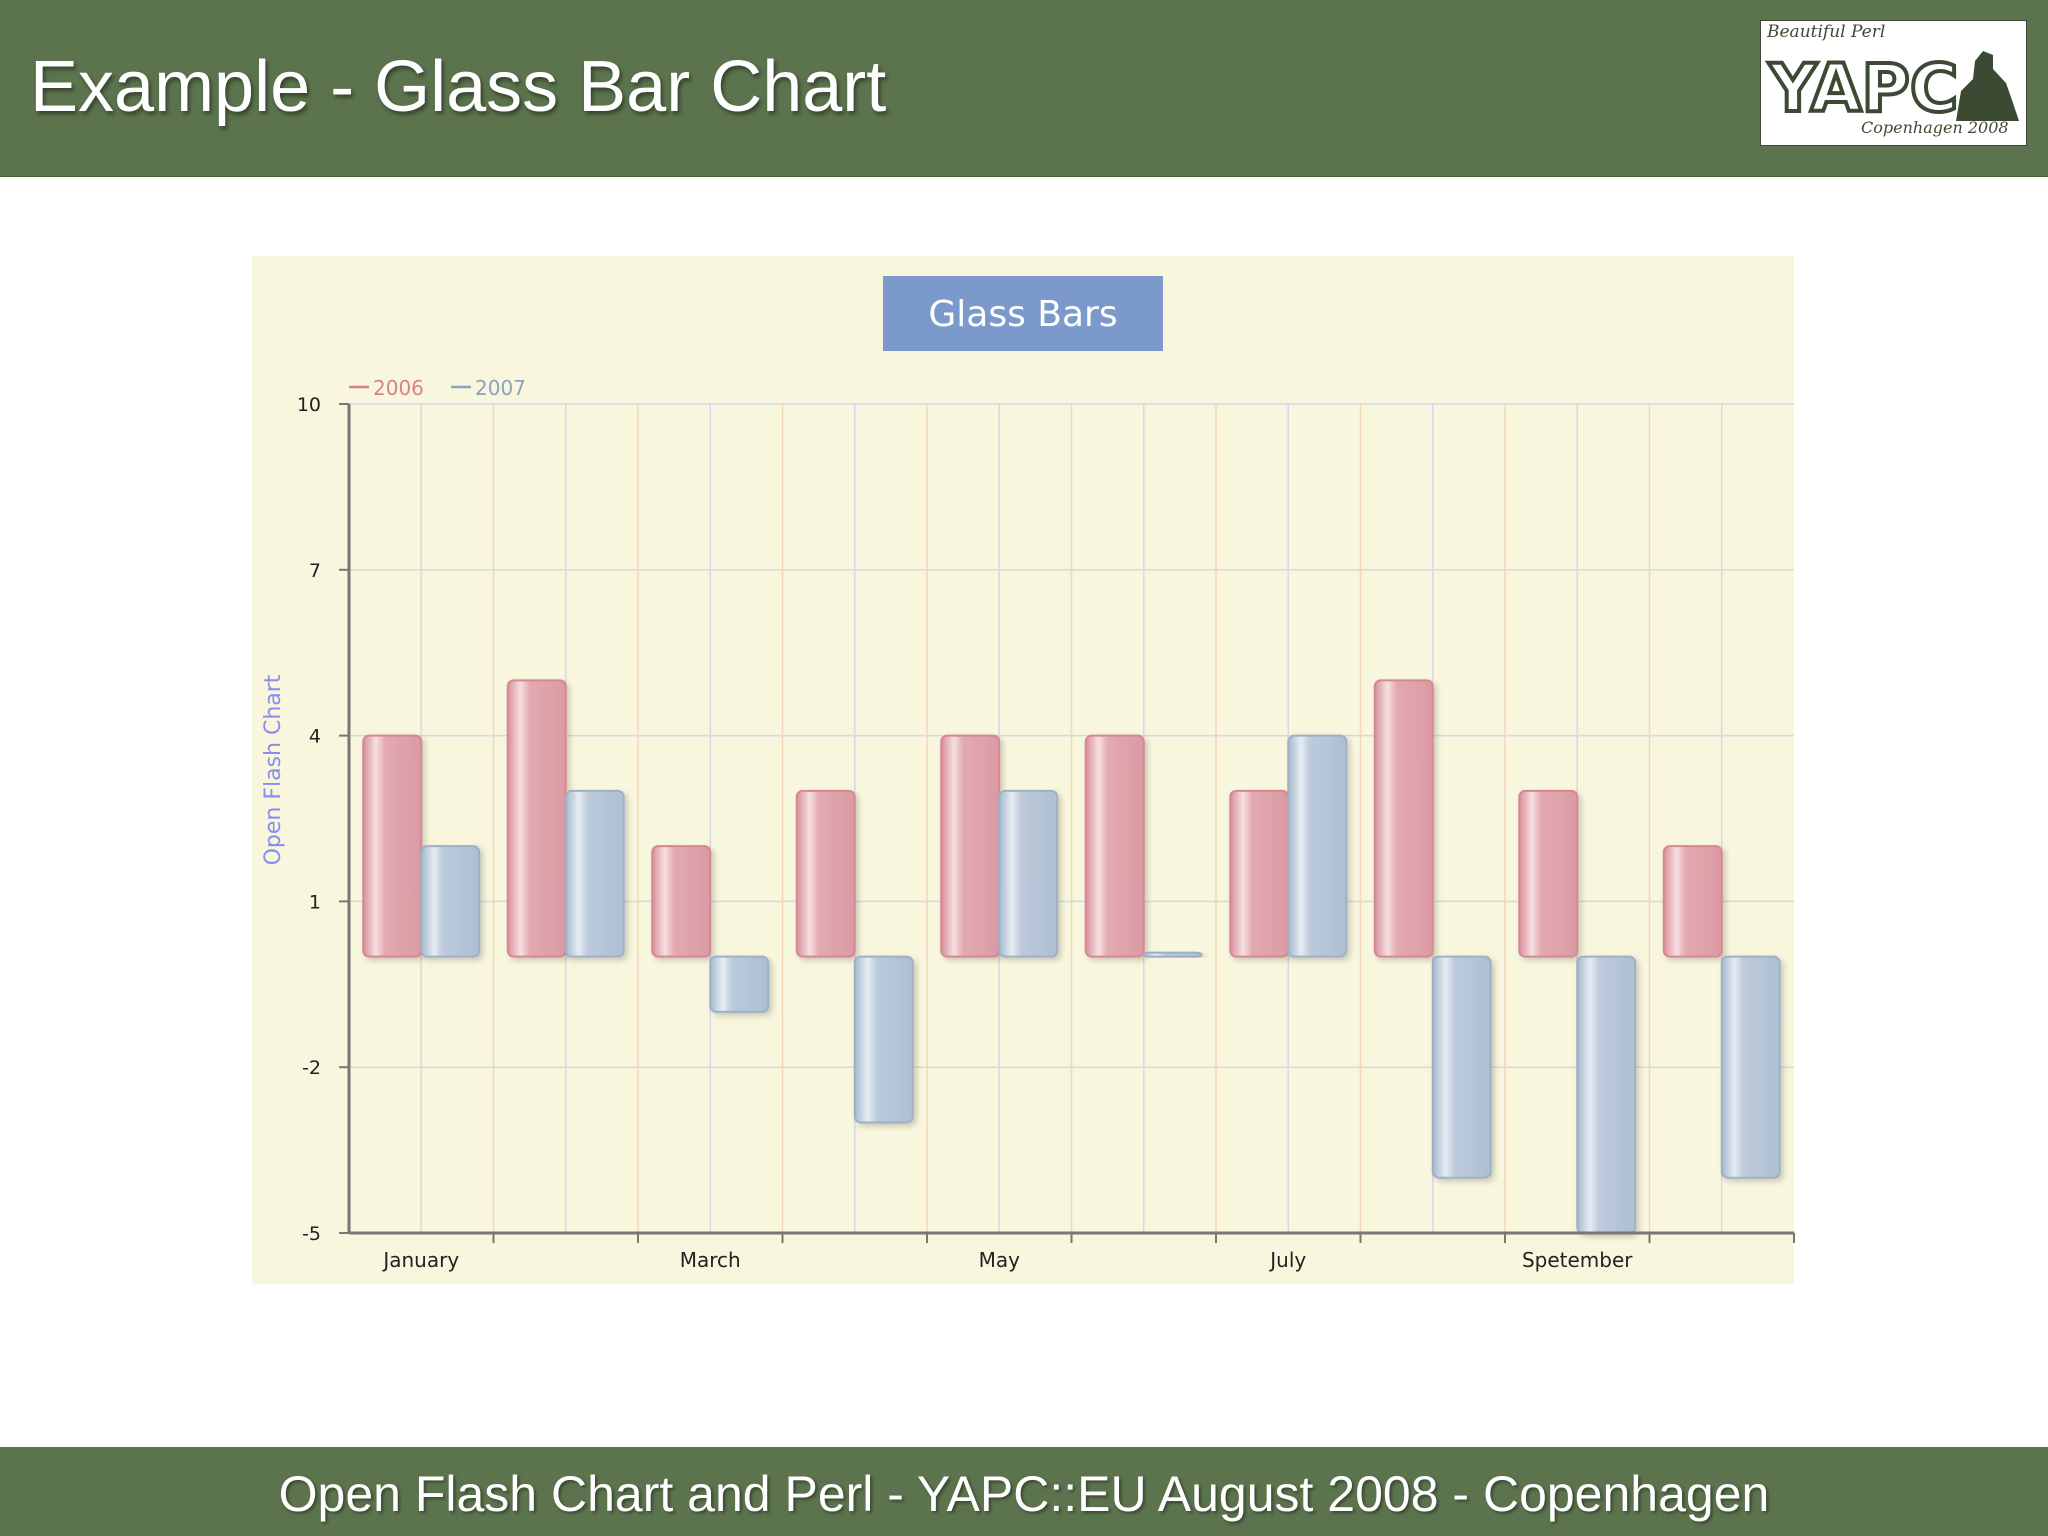 The image size is (2048, 1536). I want to click on chart-title-box, so click(1023, 313).